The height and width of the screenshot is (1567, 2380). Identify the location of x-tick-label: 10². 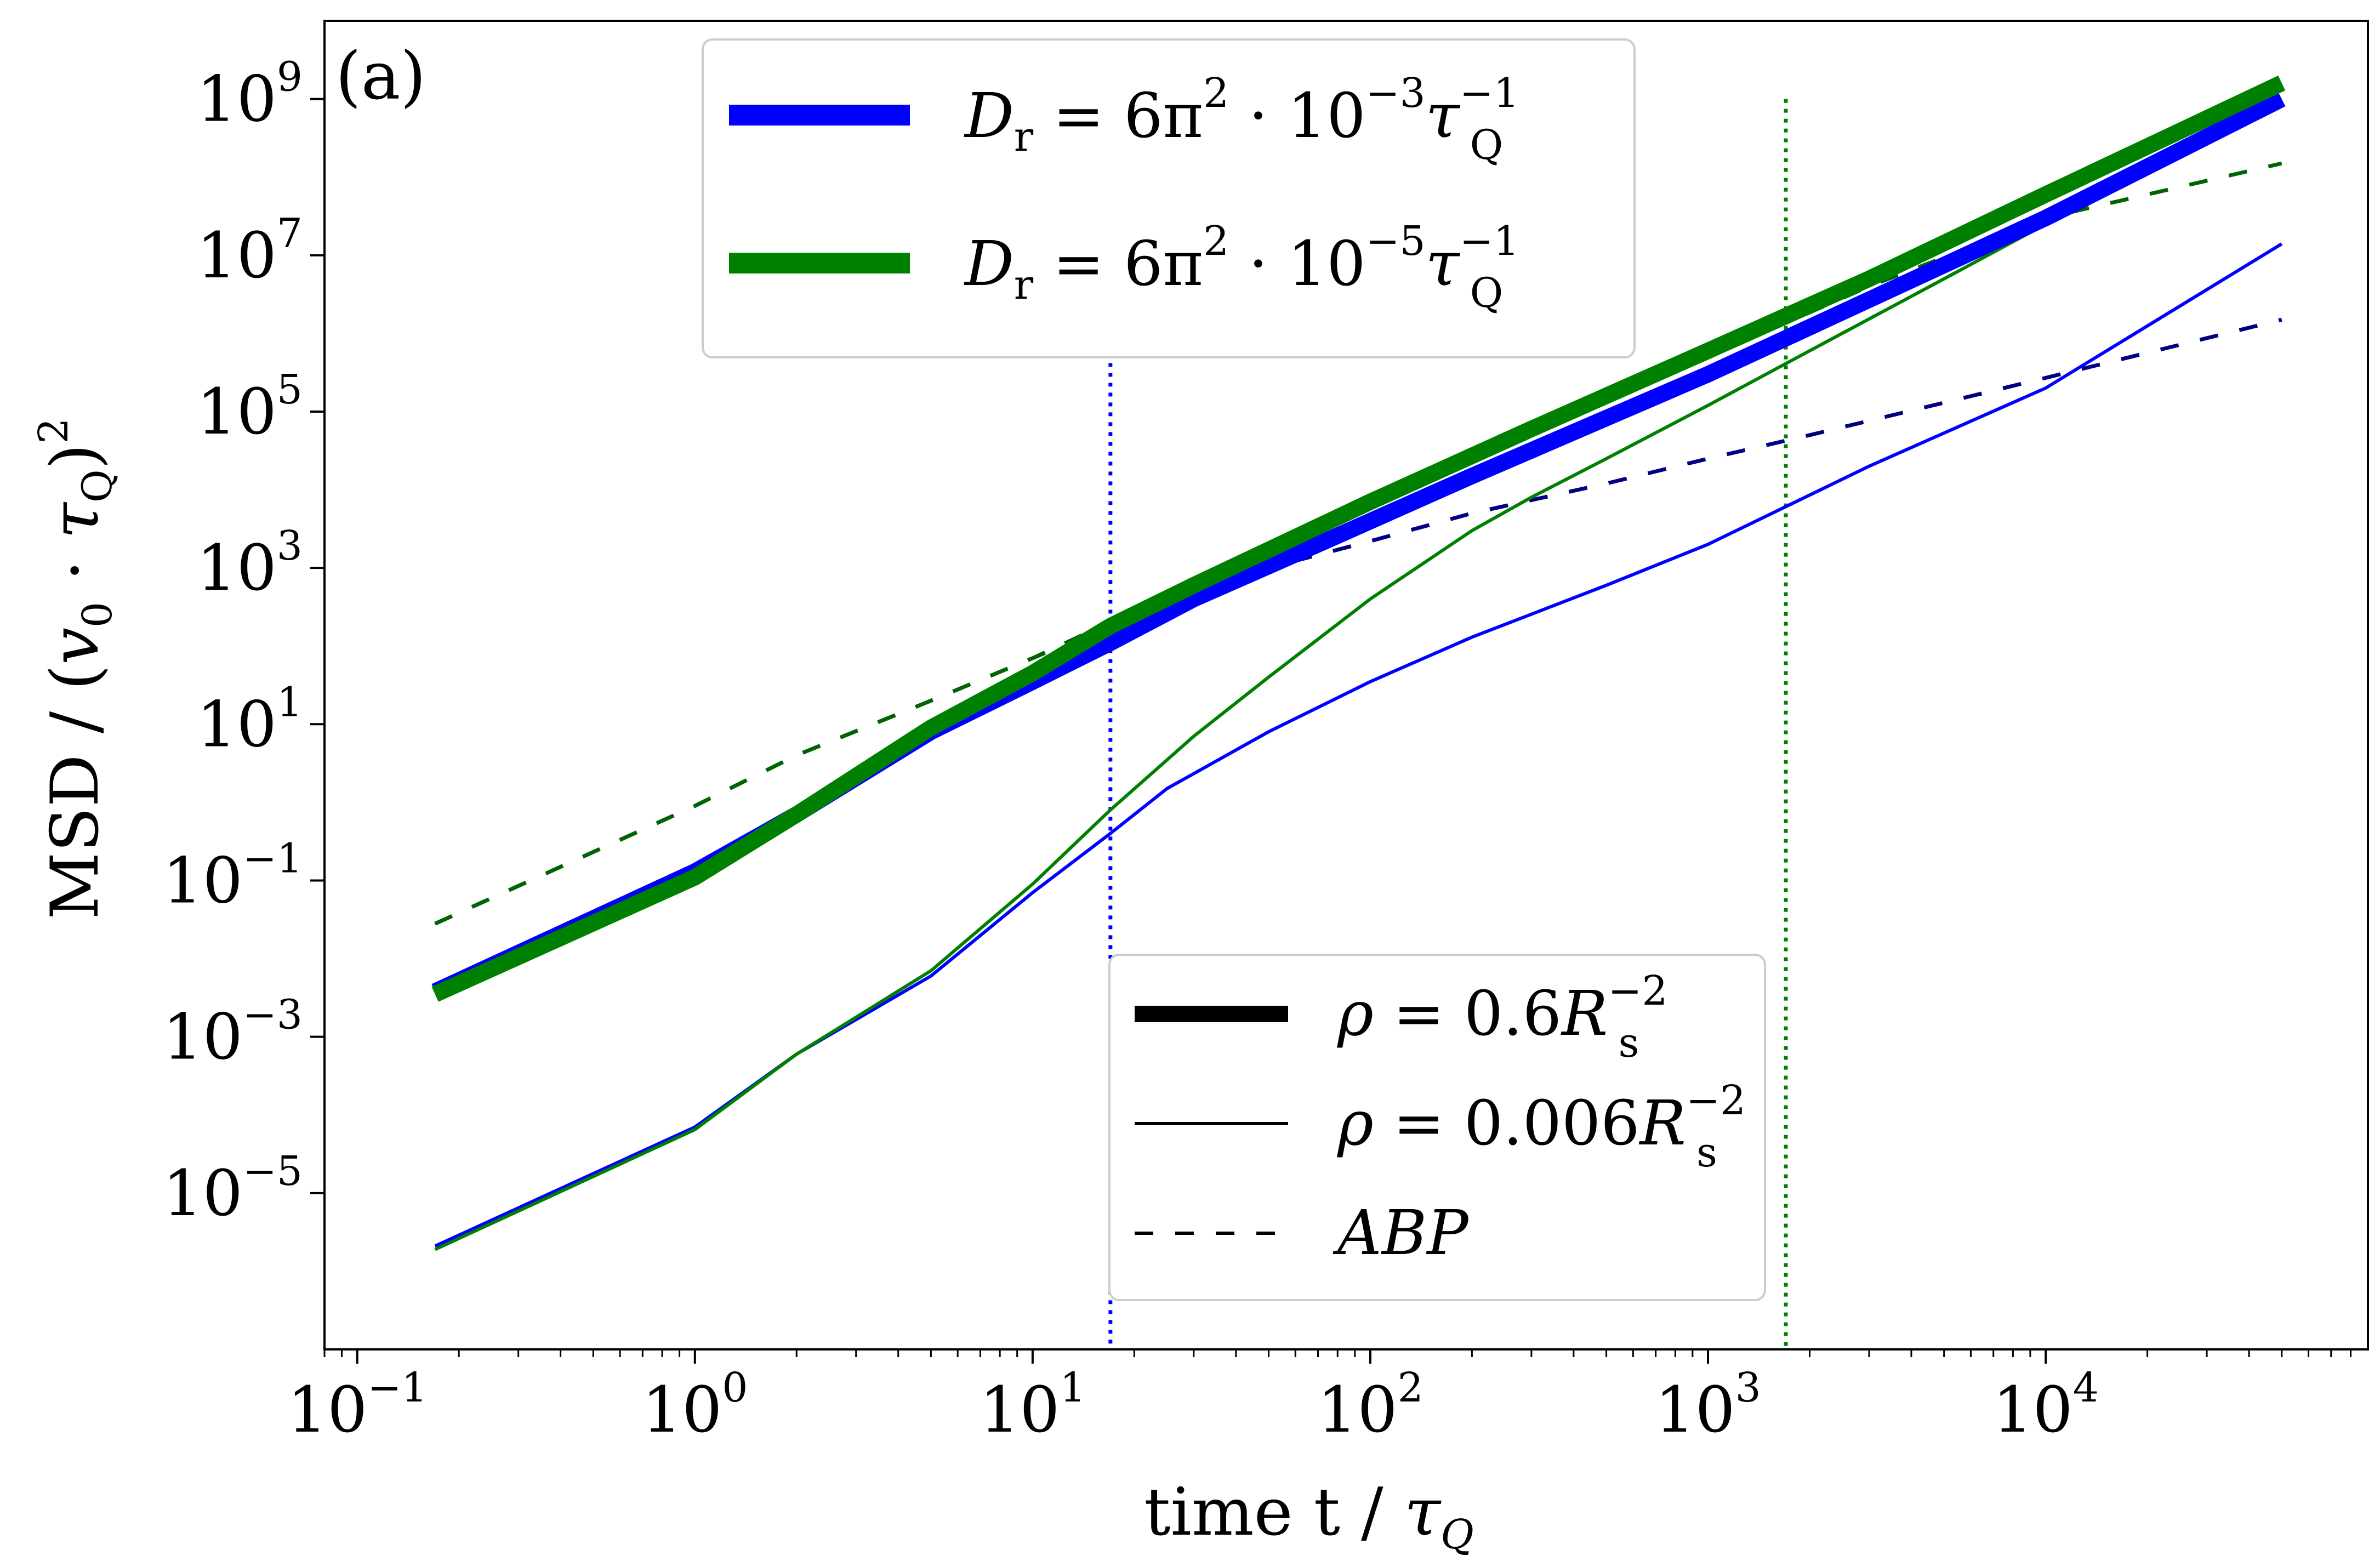
(1370, 1405).